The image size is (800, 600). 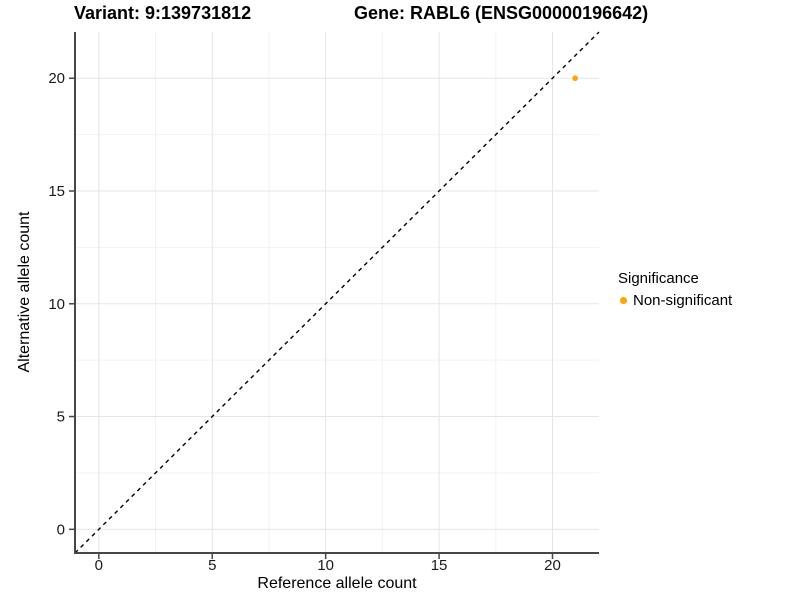 What do you see at coordinates (61, 529) in the screenshot?
I see `y-tick-label: 0` at bounding box center [61, 529].